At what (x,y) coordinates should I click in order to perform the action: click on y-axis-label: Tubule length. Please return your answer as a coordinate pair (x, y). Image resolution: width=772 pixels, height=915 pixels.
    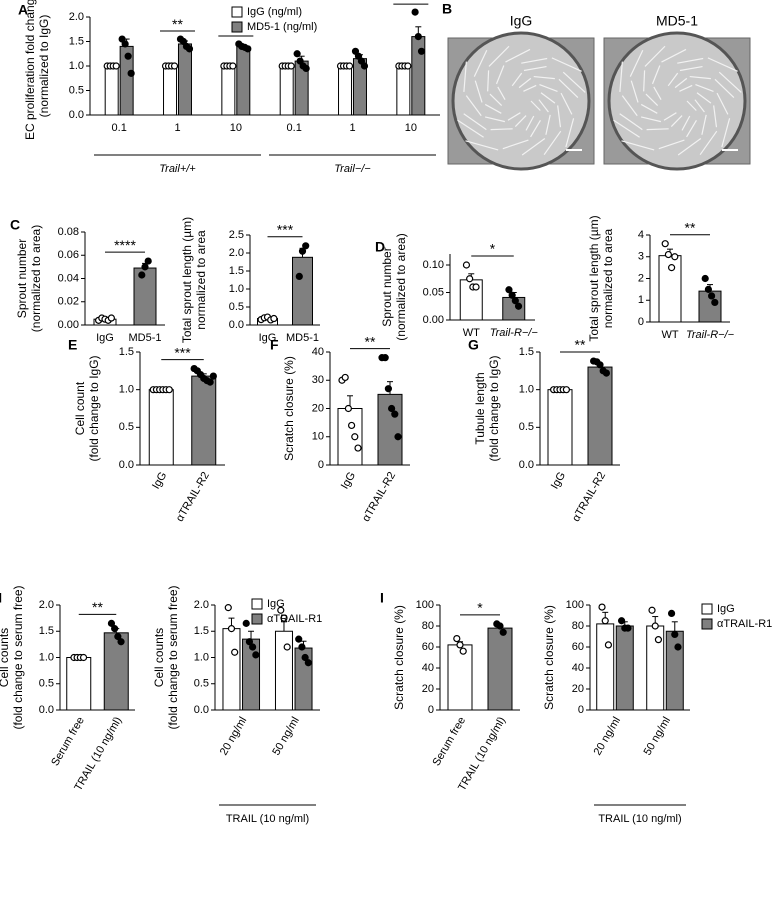
    Looking at the image, I should click on (480, 408).